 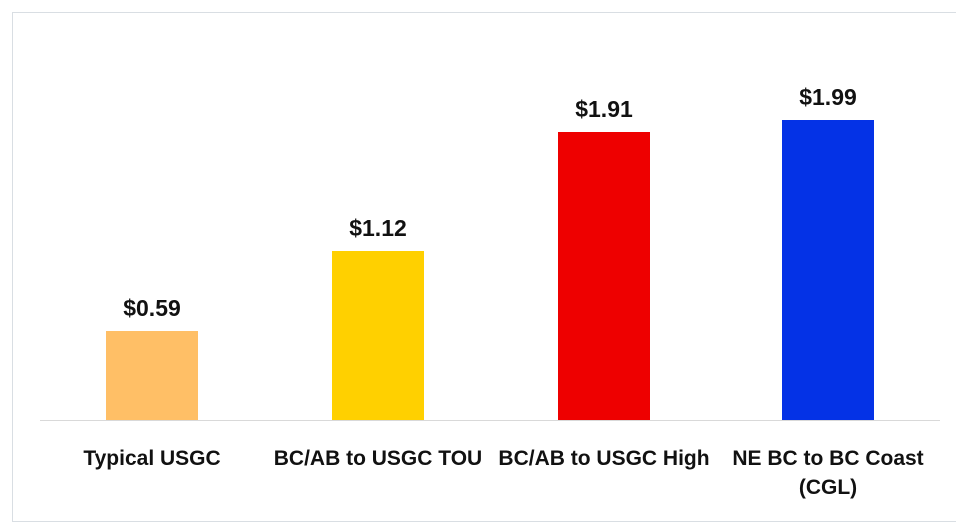 What do you see at coordinates (152, 458) in the screenshot?
I see `x-tick-label: Typical USGC` at bounding box center [152, 458].